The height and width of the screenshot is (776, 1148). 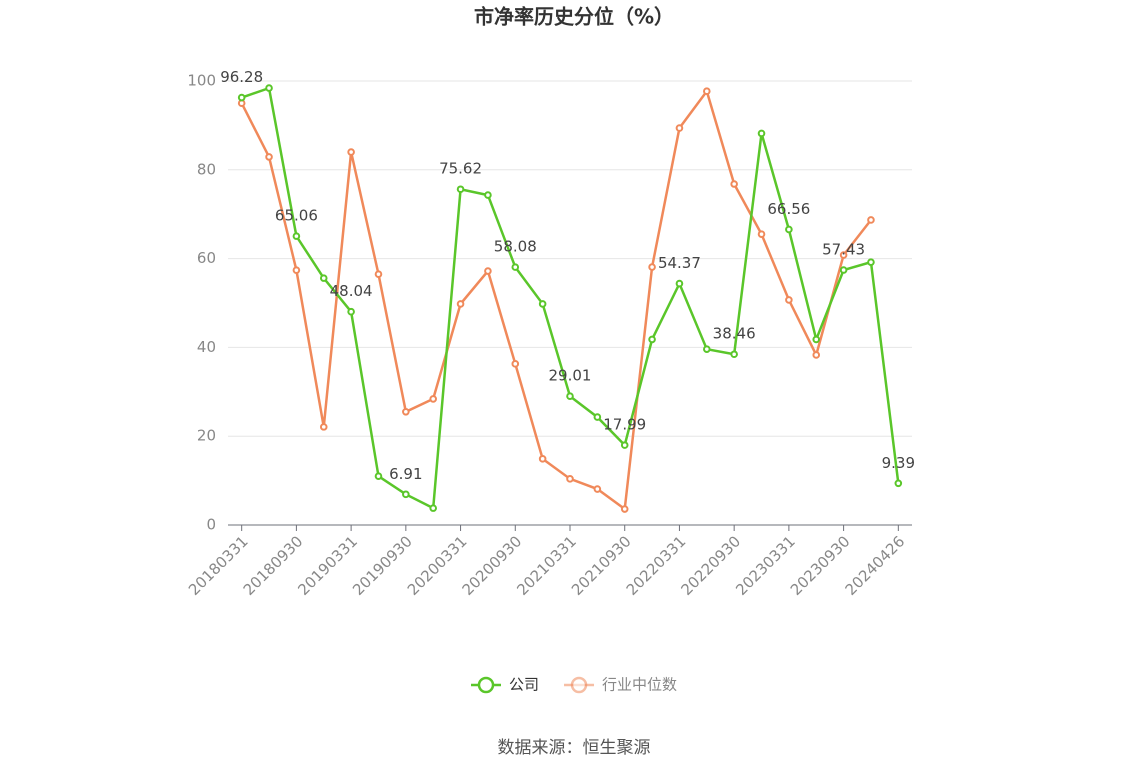 What do you see at coordinates (206, 436) in the screenshot?
I see `y-tick-label: 20` at bounding box center [206, 436].